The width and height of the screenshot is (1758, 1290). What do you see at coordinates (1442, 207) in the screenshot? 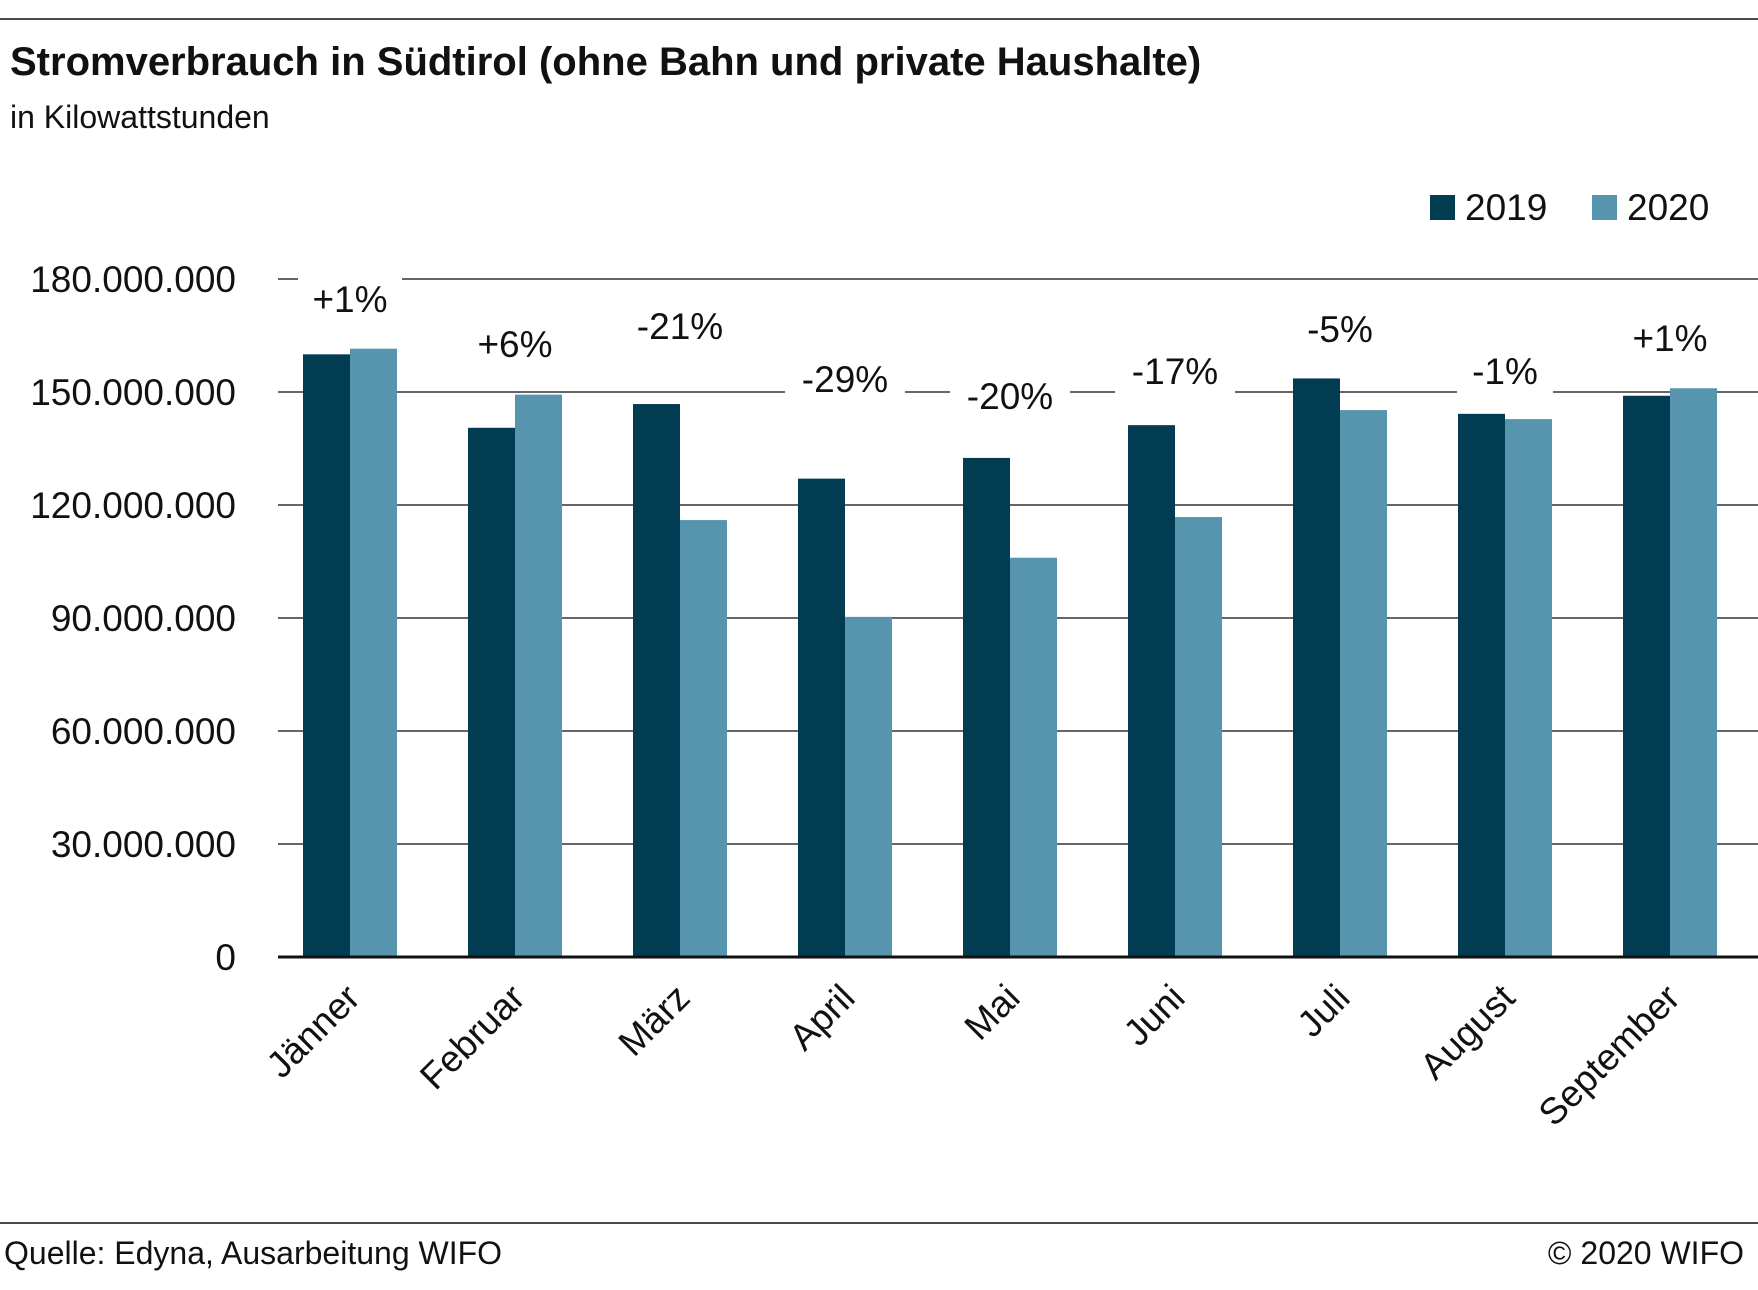
I see `legend-swatch-2019` at bounding box center [1442, 207].